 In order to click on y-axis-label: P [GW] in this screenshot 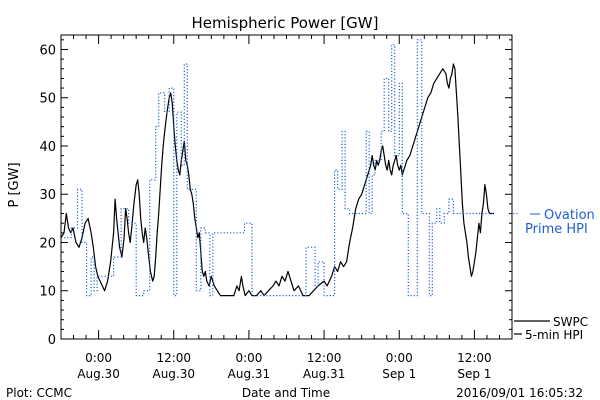, I will do `click(14, 184)`.